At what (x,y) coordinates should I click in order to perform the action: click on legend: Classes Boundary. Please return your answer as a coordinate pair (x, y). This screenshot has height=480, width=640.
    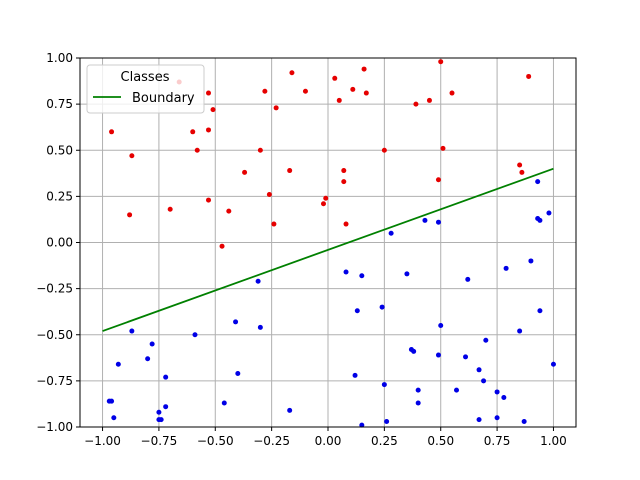
    Looking at the image, I should click on (145, 89).